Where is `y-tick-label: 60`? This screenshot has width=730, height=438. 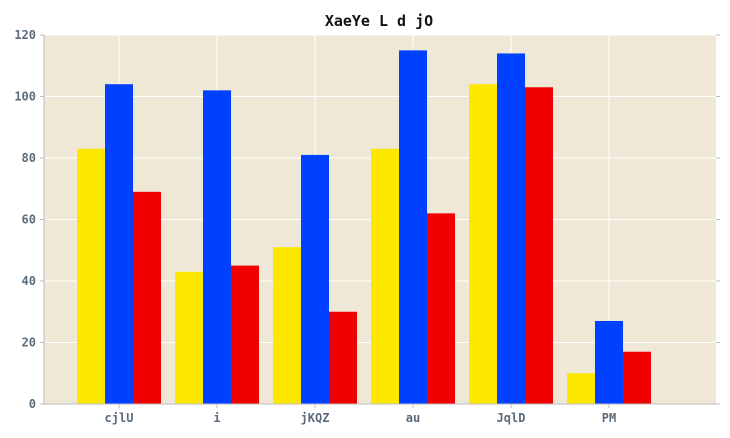
y-tick-label: 60 is located at coordinates (29, 220).